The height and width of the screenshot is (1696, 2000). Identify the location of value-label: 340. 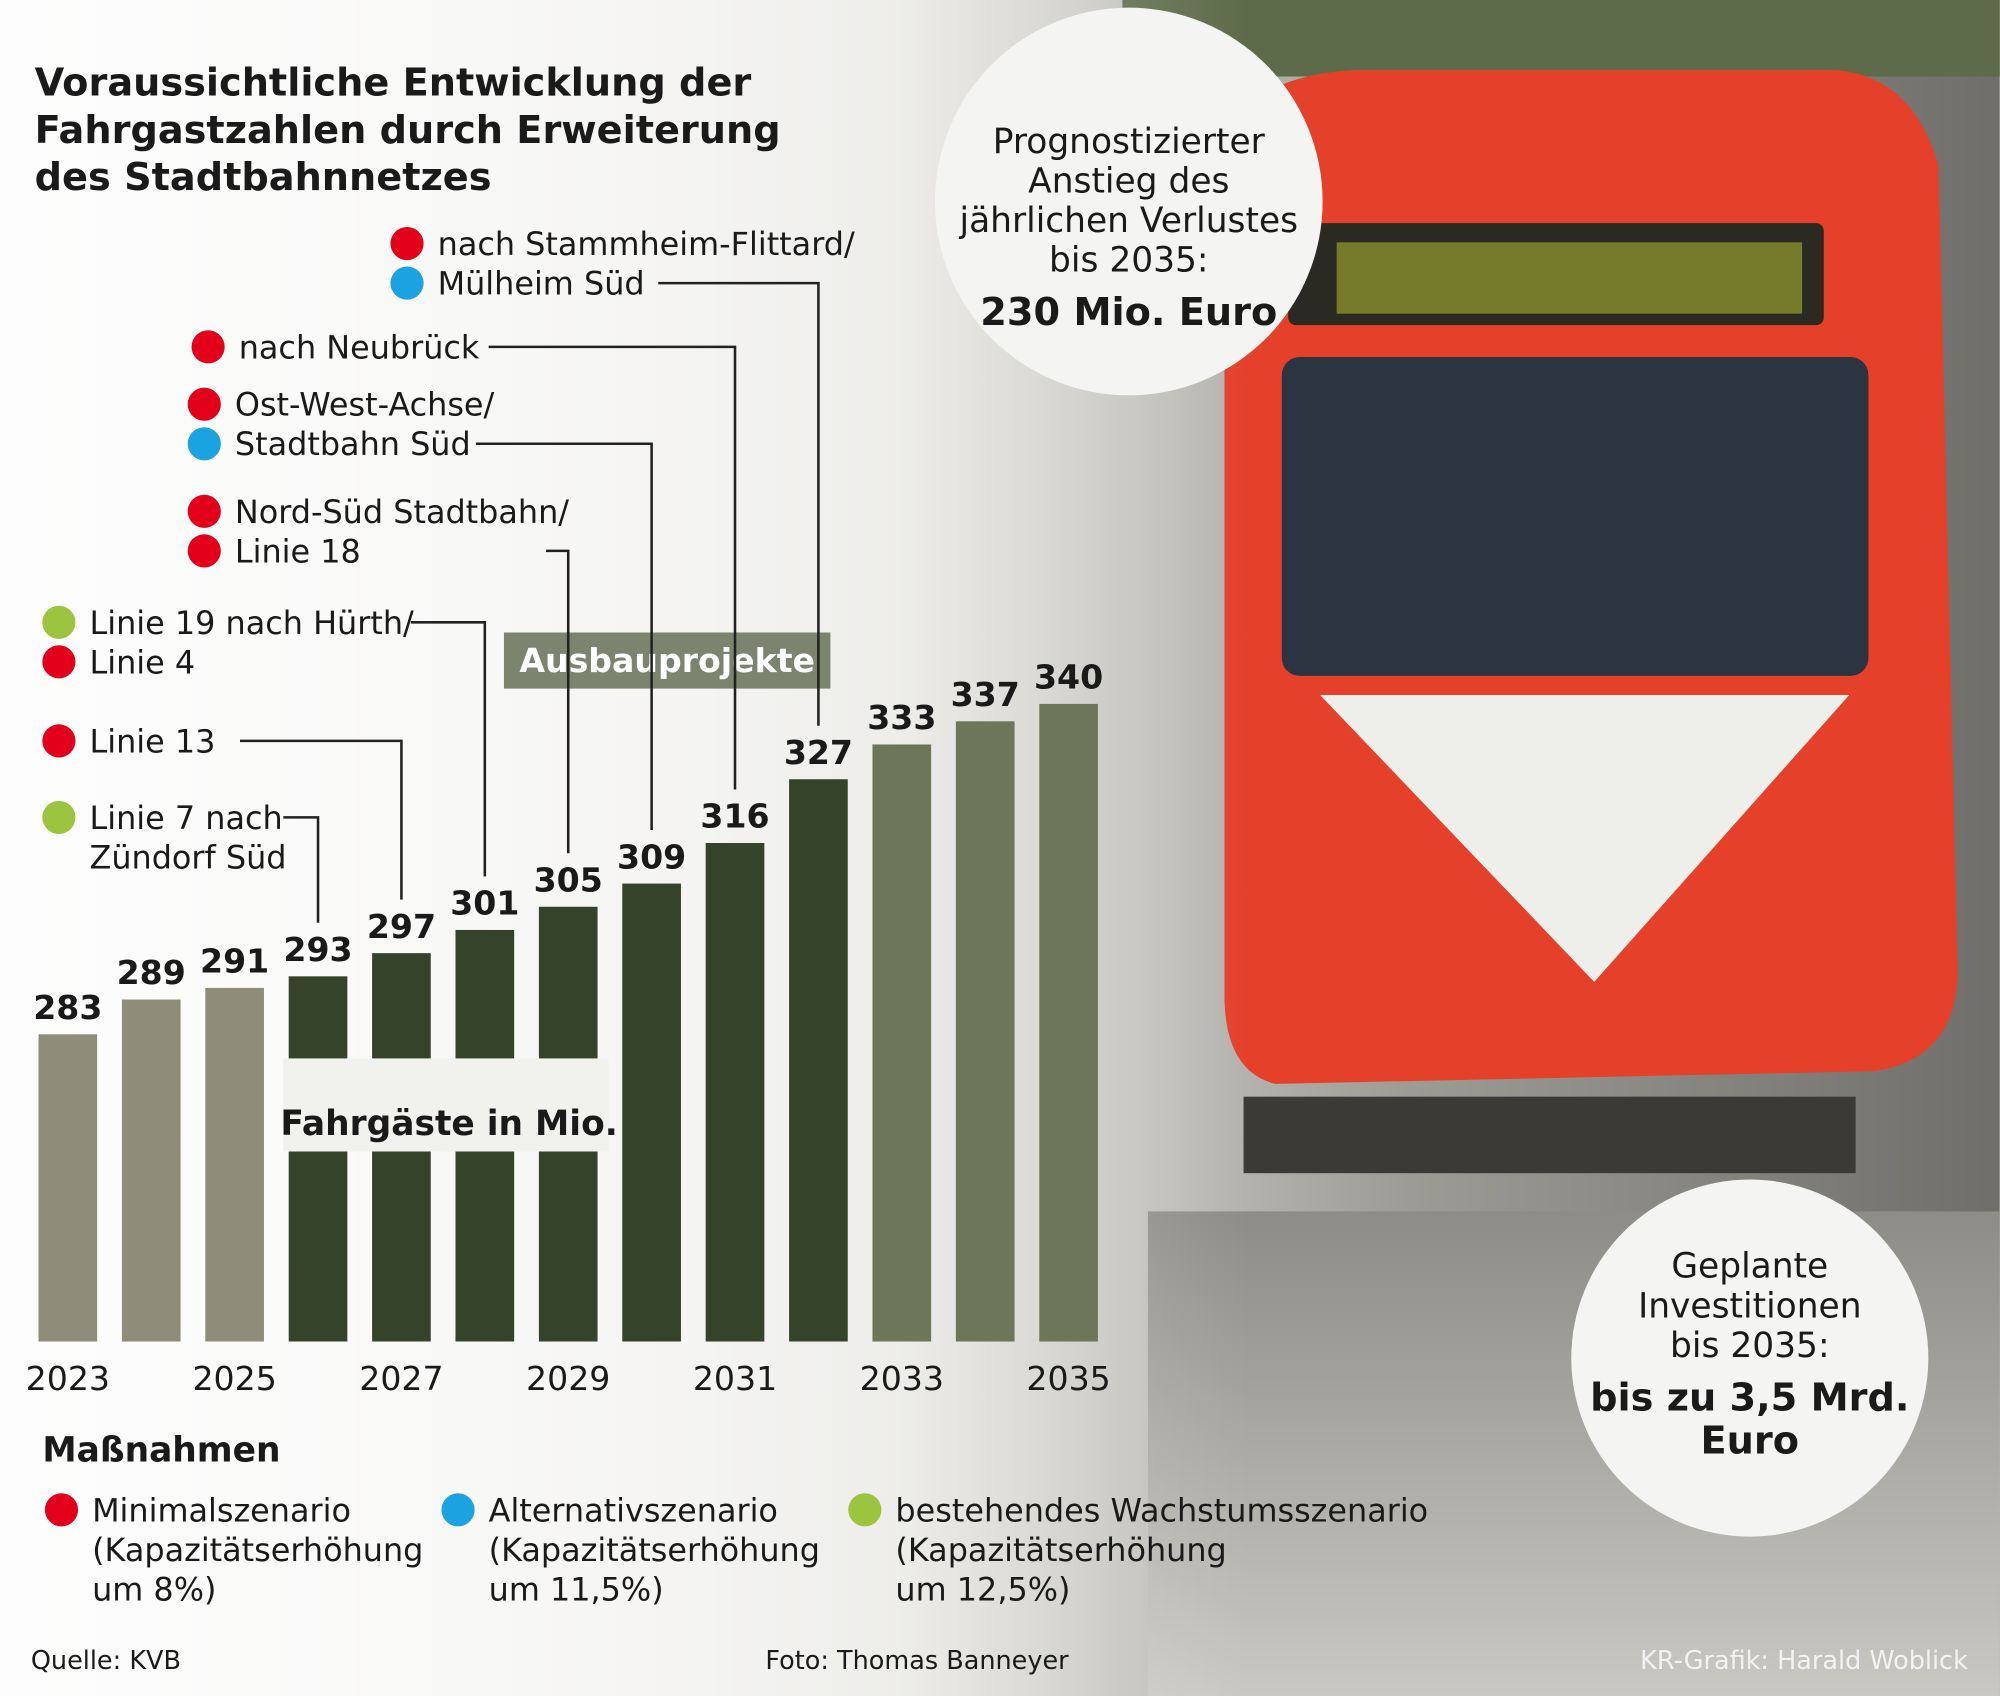
(1068, 677).